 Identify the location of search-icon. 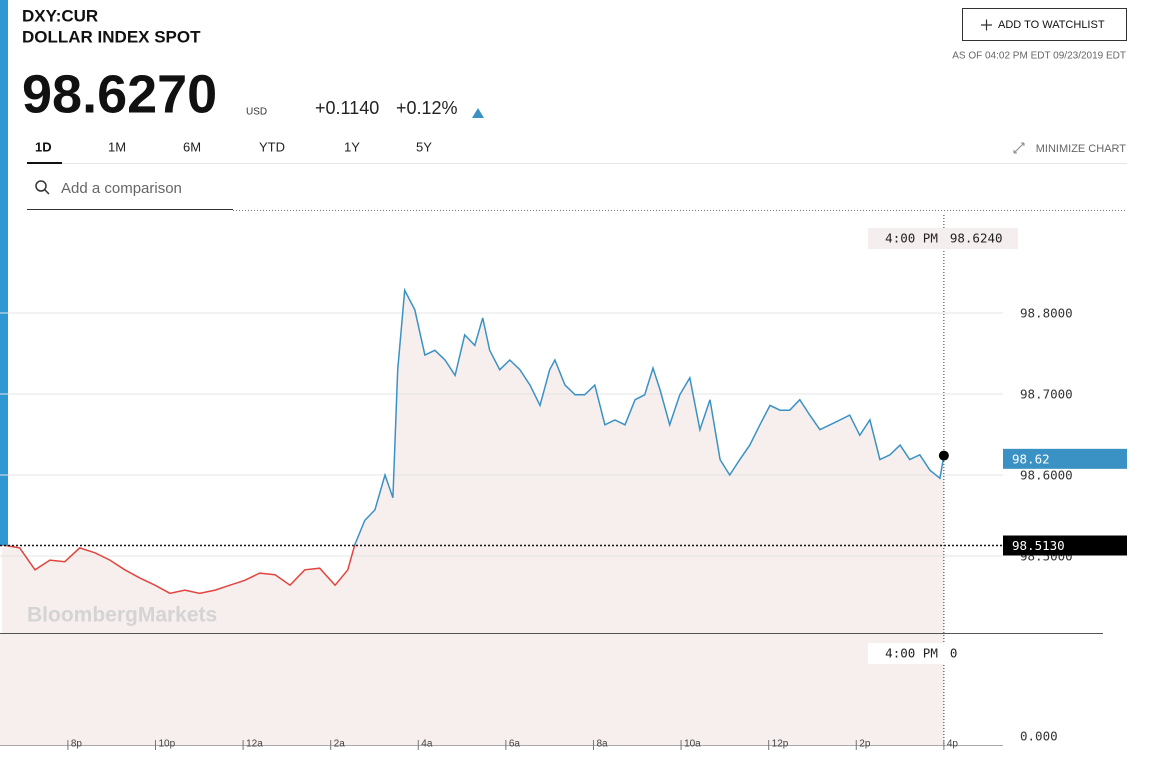
(41, 186).